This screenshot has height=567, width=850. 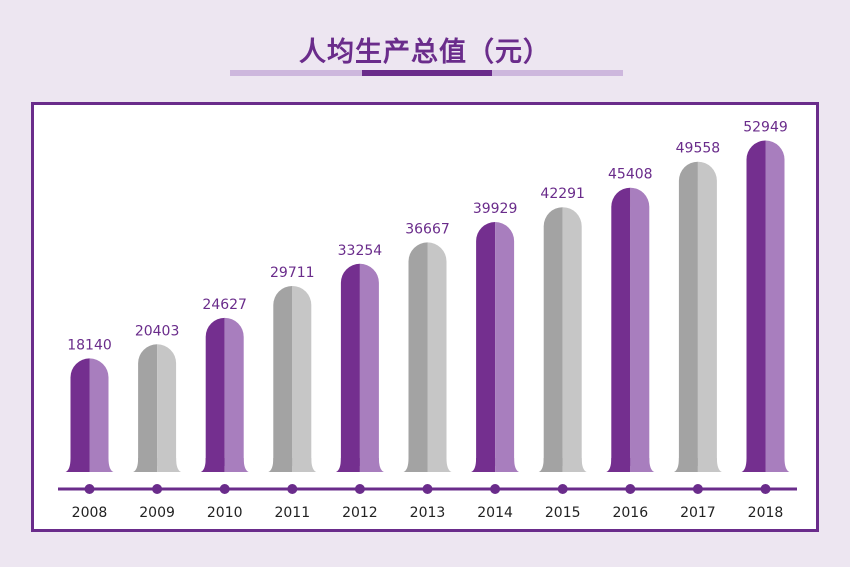 I want to click on bar-2008, so click(x=89, y=415).